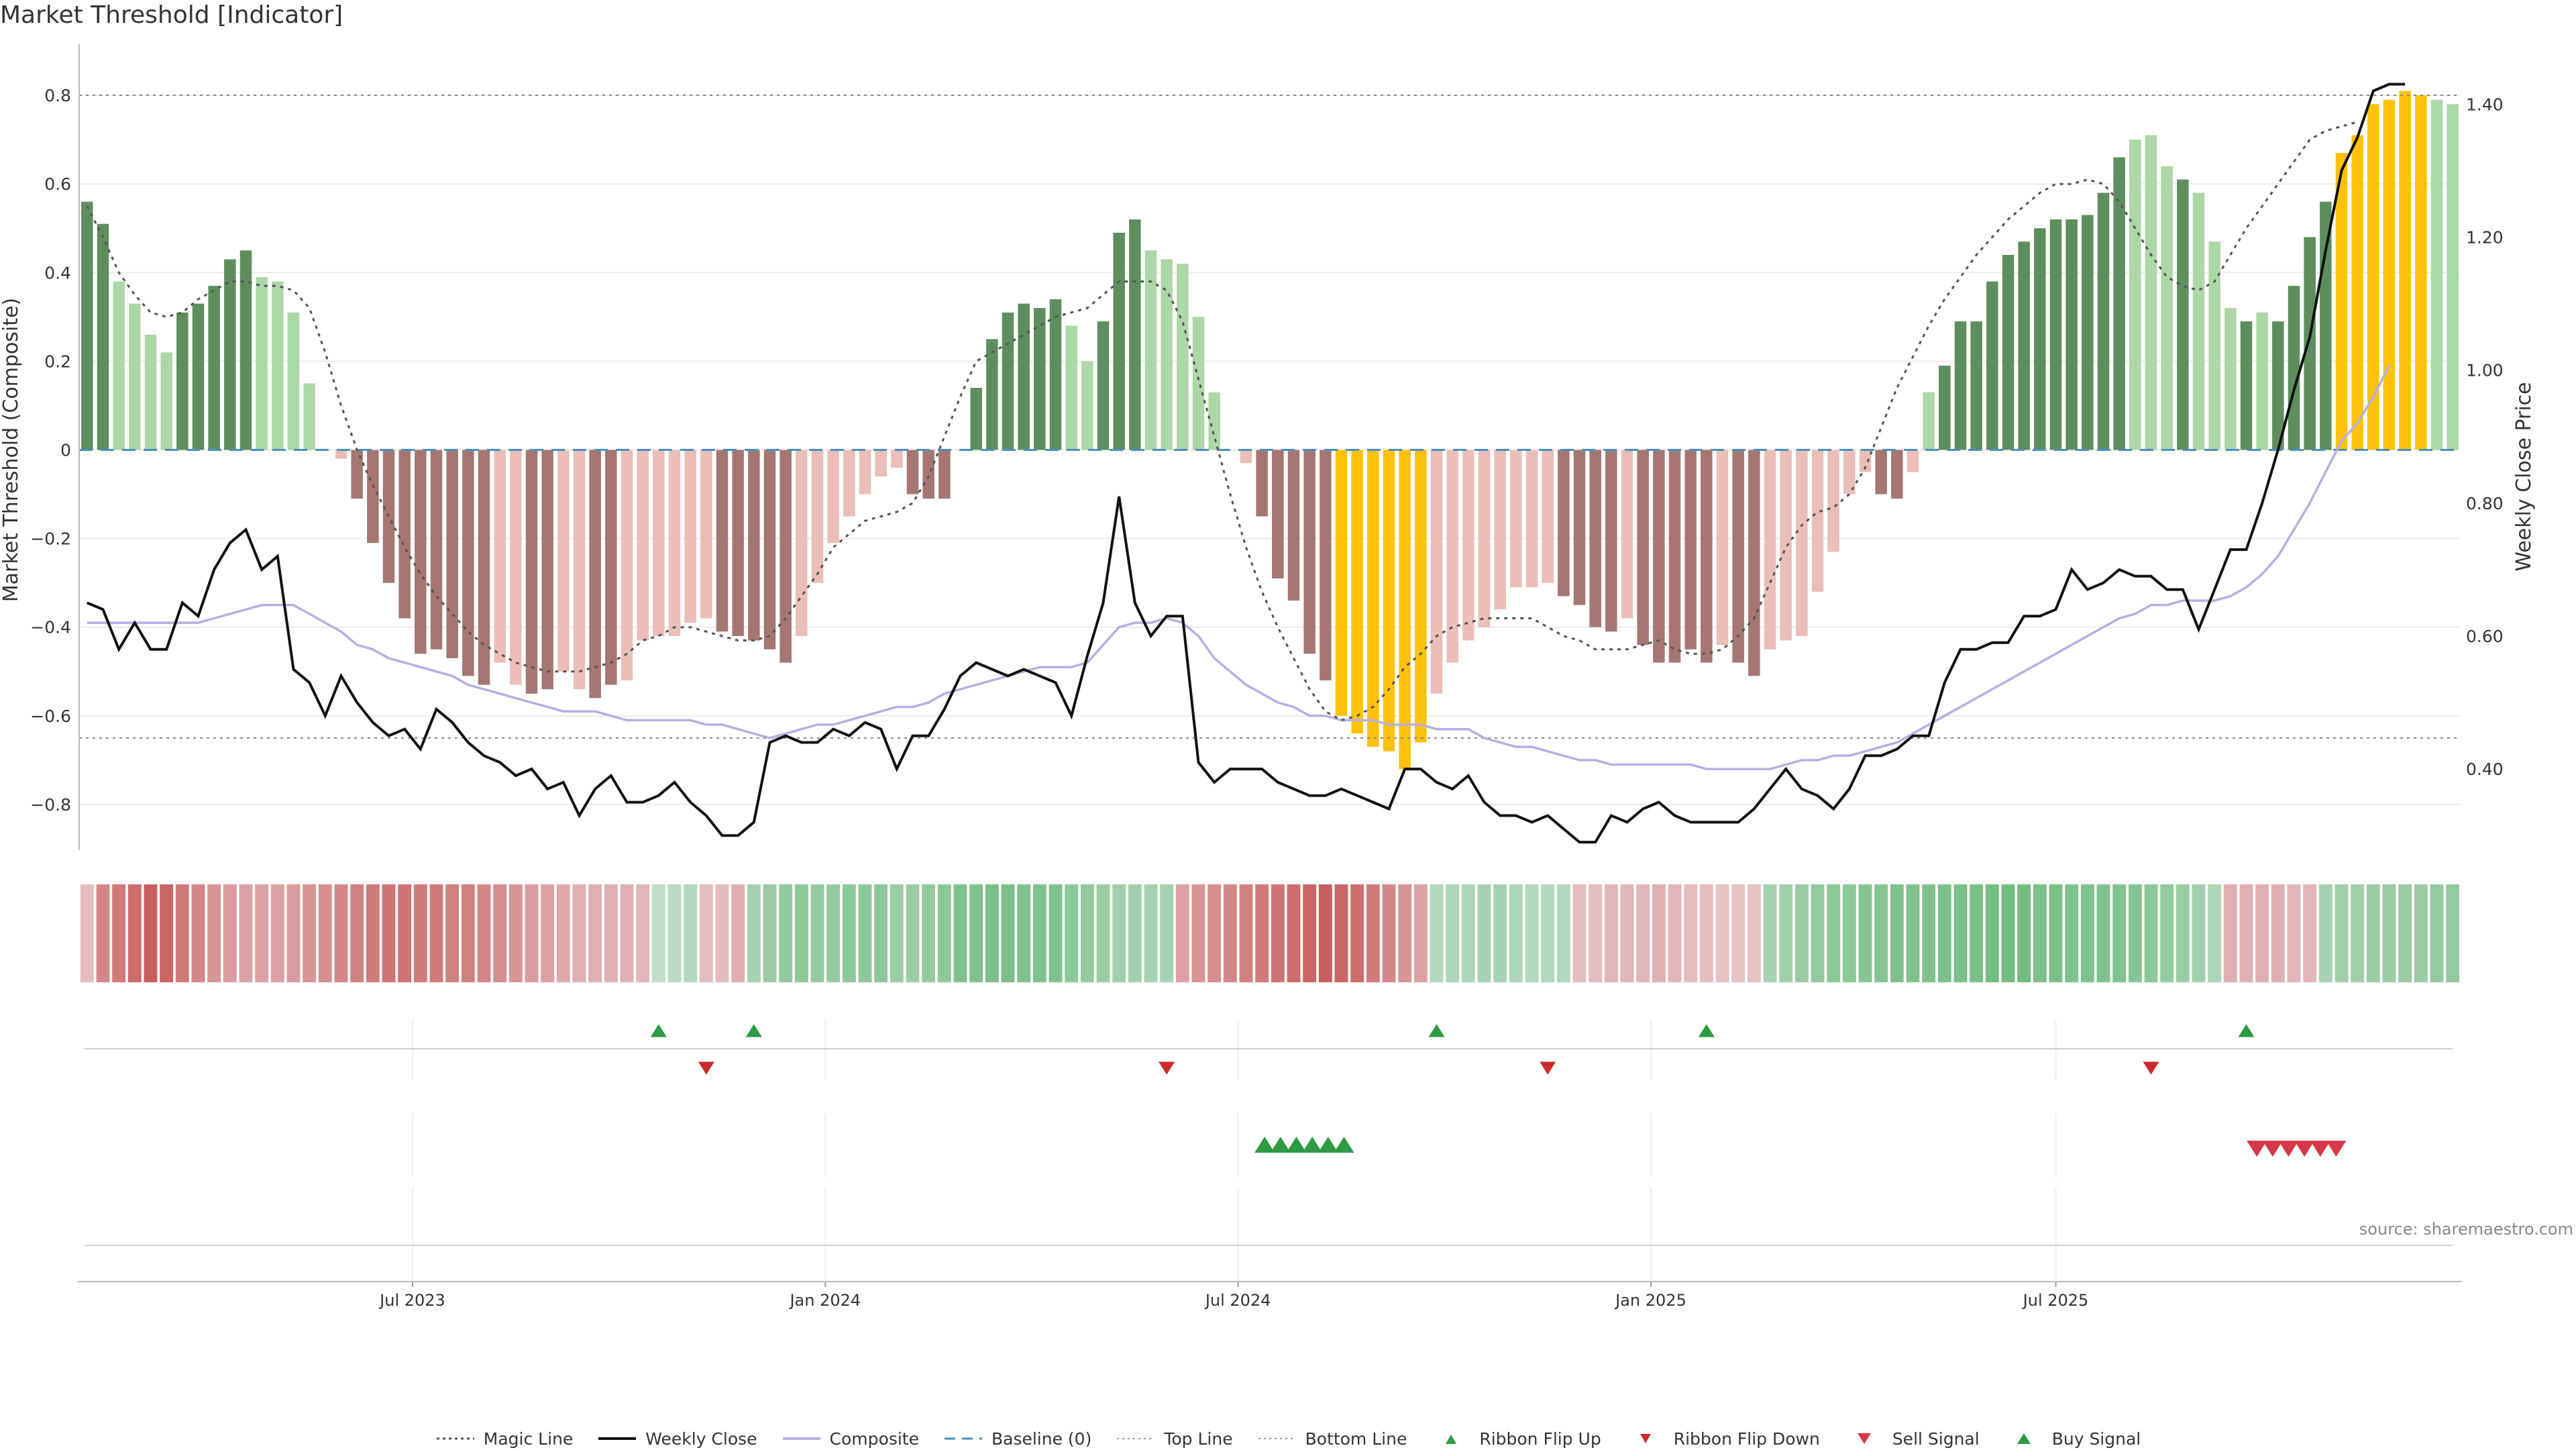 The height and width of the screenshot is (1452, 2576). I want to click on y-axis-label: Market Threshold (Composite), so click(11, 451).